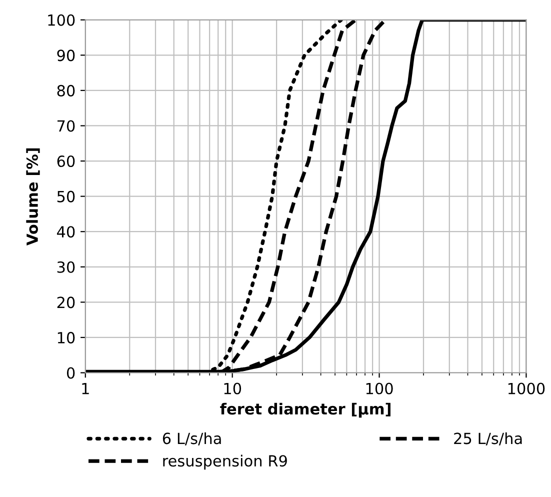  I want to click on x-tick-label: 100, so click(379, 388).